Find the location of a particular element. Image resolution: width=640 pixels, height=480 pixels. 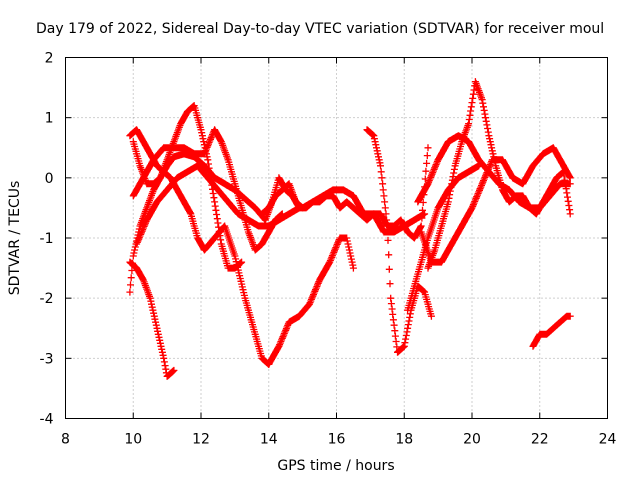

y-tick-label: -3 is located at coordinates (47, 359).